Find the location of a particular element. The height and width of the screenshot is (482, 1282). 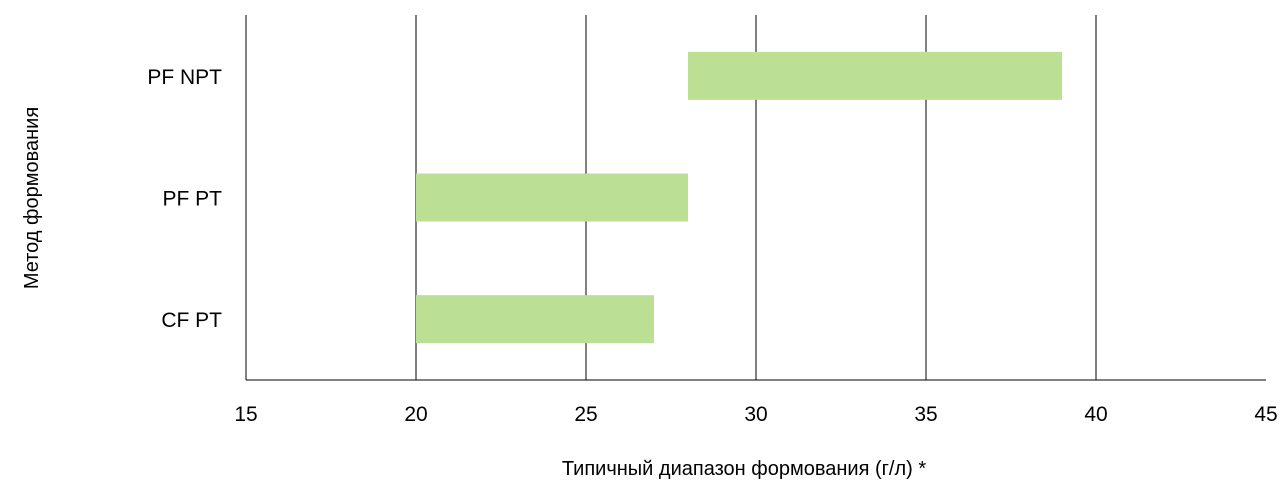

category-label: PF NPT is located at coordinates (184, 77).